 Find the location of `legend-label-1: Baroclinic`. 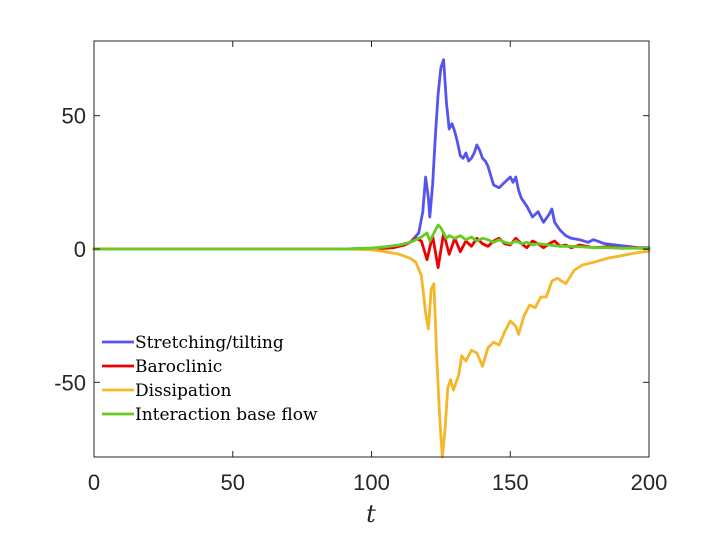

legend-label-1: Baroclinic is located at coordinates (178, 367).